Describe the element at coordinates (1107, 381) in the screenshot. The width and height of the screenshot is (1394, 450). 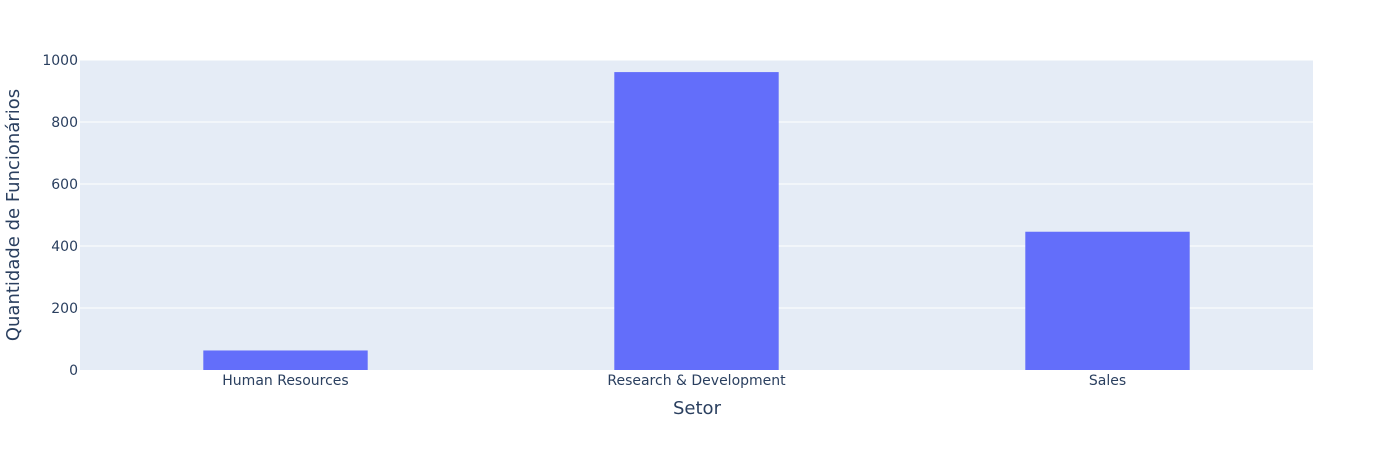
I see `x-tick-label: Sales` at that location.